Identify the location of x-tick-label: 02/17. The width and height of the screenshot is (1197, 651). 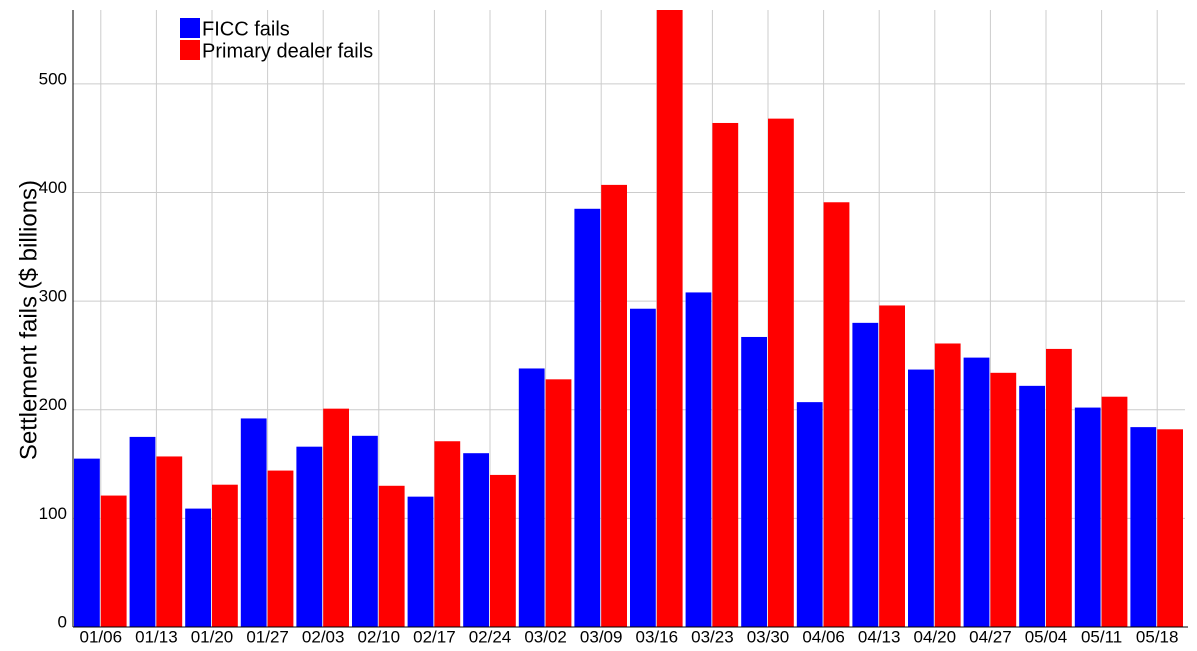
(434, 636).